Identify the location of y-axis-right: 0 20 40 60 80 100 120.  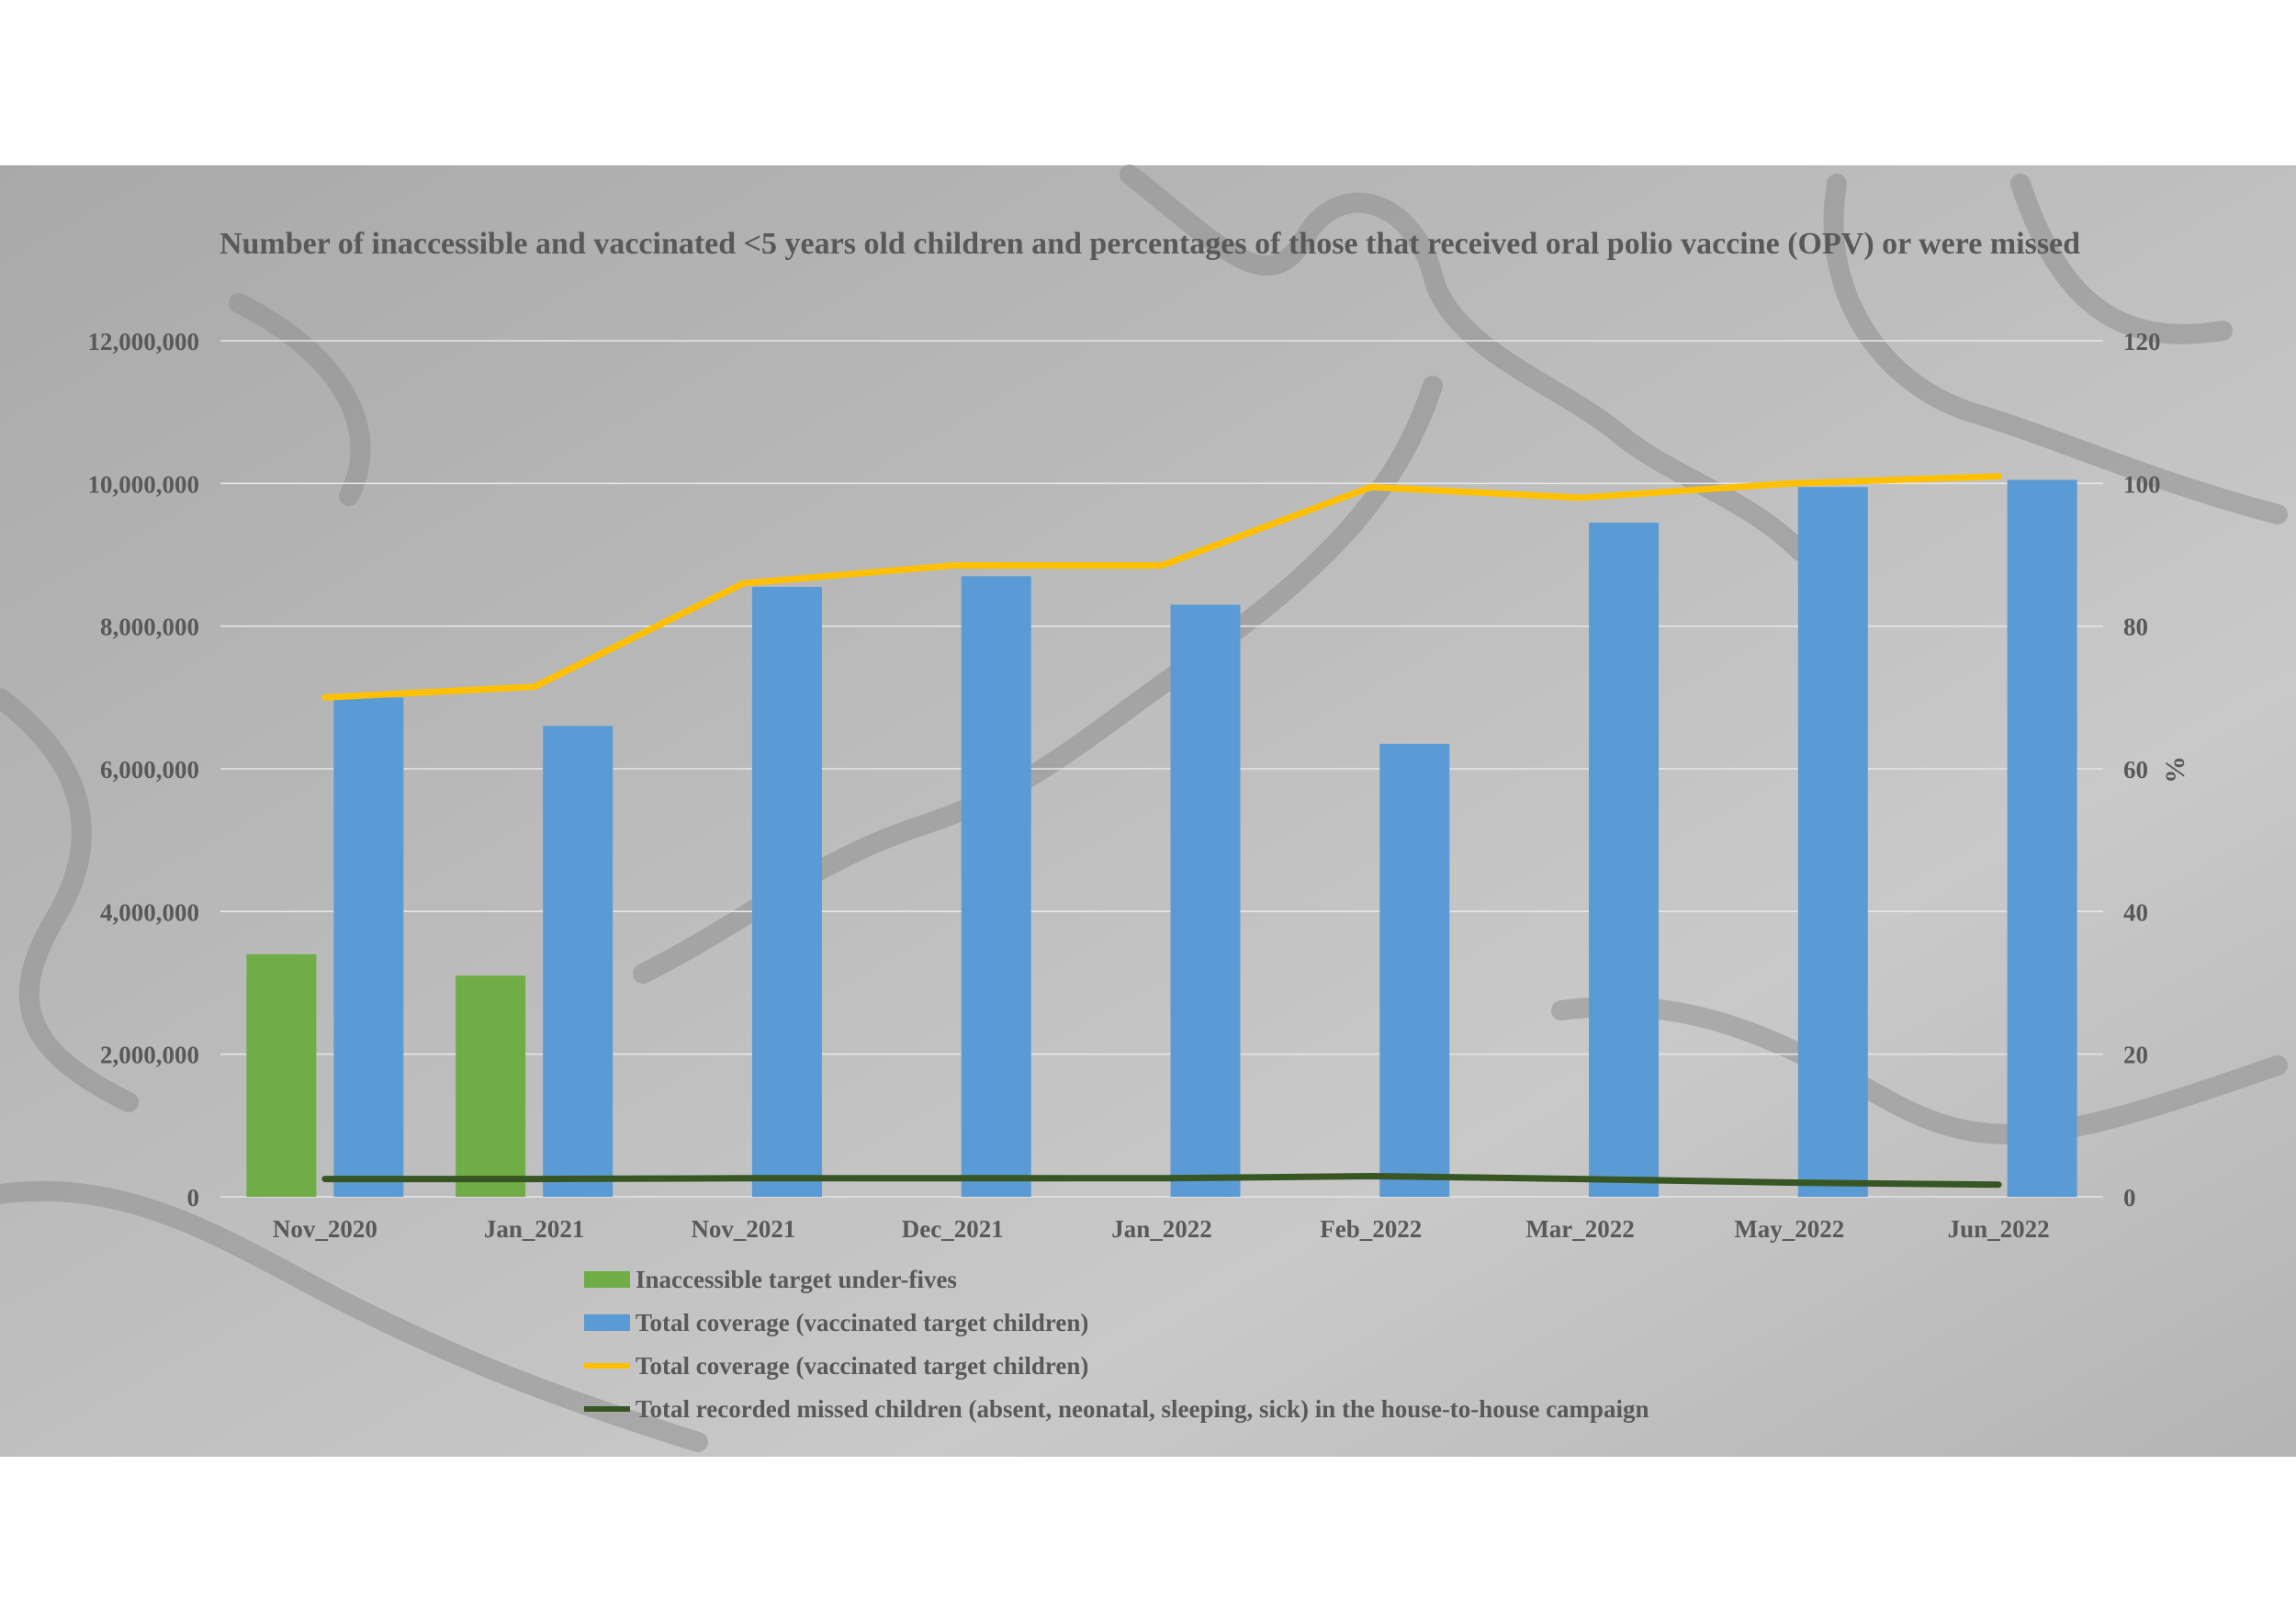
(2142, 770).